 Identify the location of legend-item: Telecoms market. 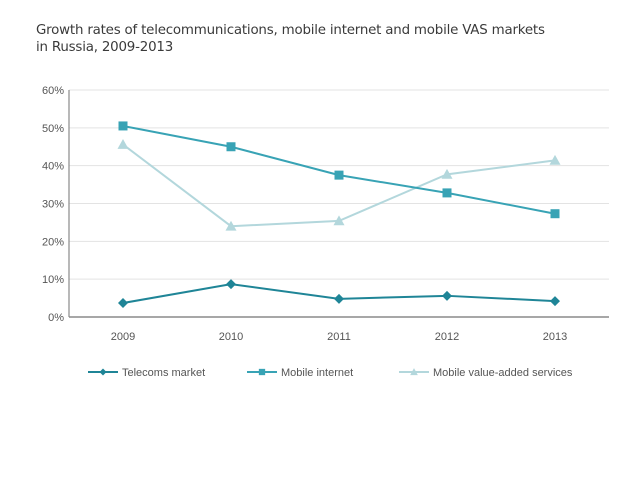
(146, 373).